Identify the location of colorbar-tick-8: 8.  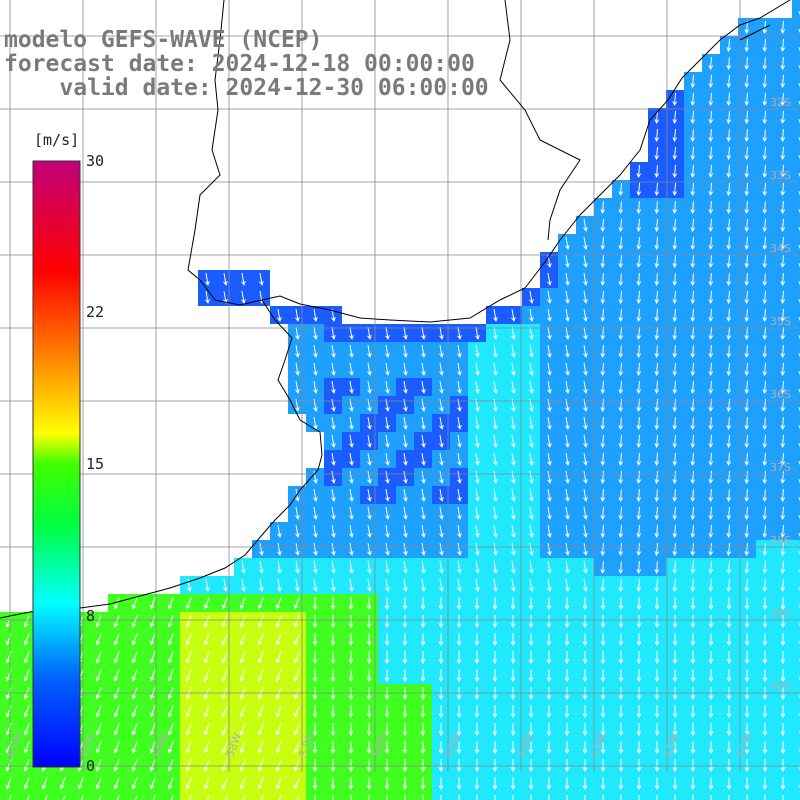
(90, 616).